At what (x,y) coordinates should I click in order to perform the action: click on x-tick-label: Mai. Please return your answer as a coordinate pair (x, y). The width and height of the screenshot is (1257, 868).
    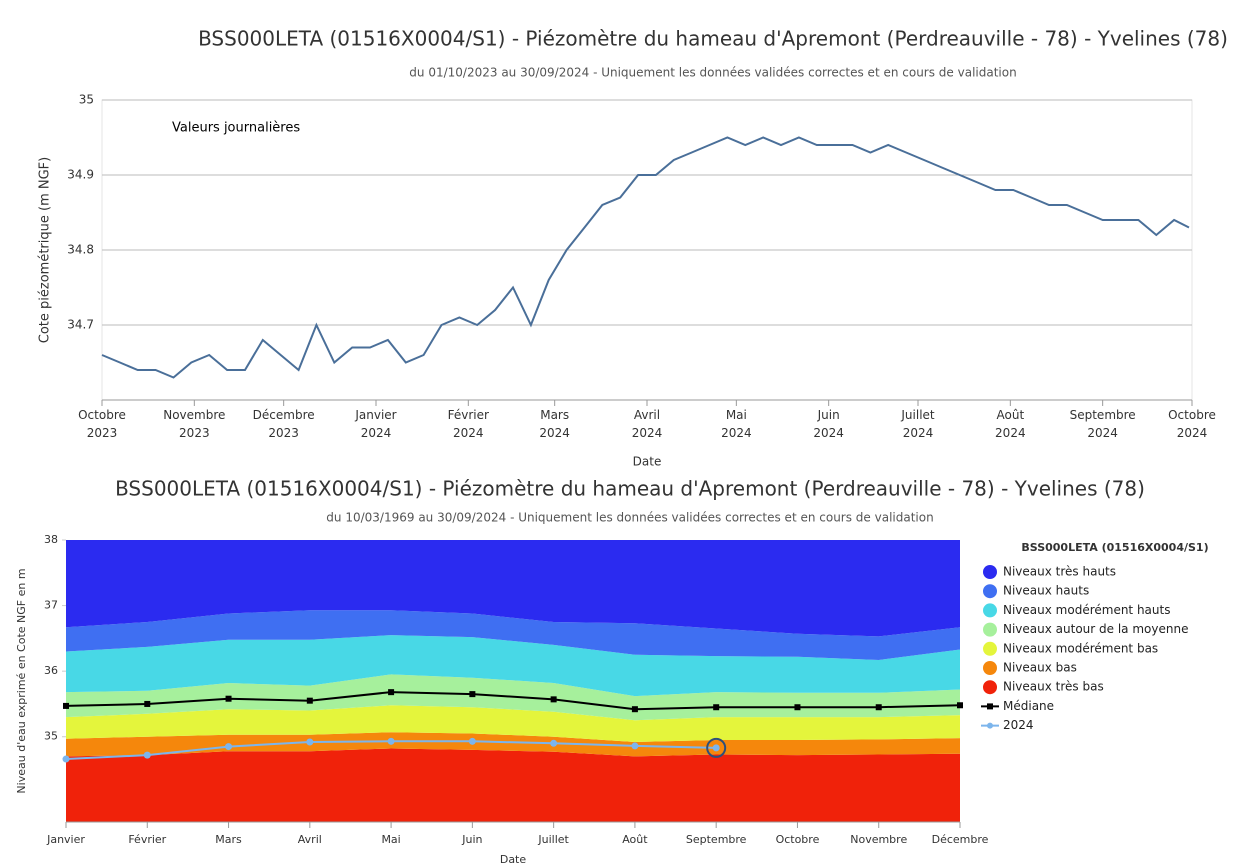
    Looking at the image, I should click on (390, 839).